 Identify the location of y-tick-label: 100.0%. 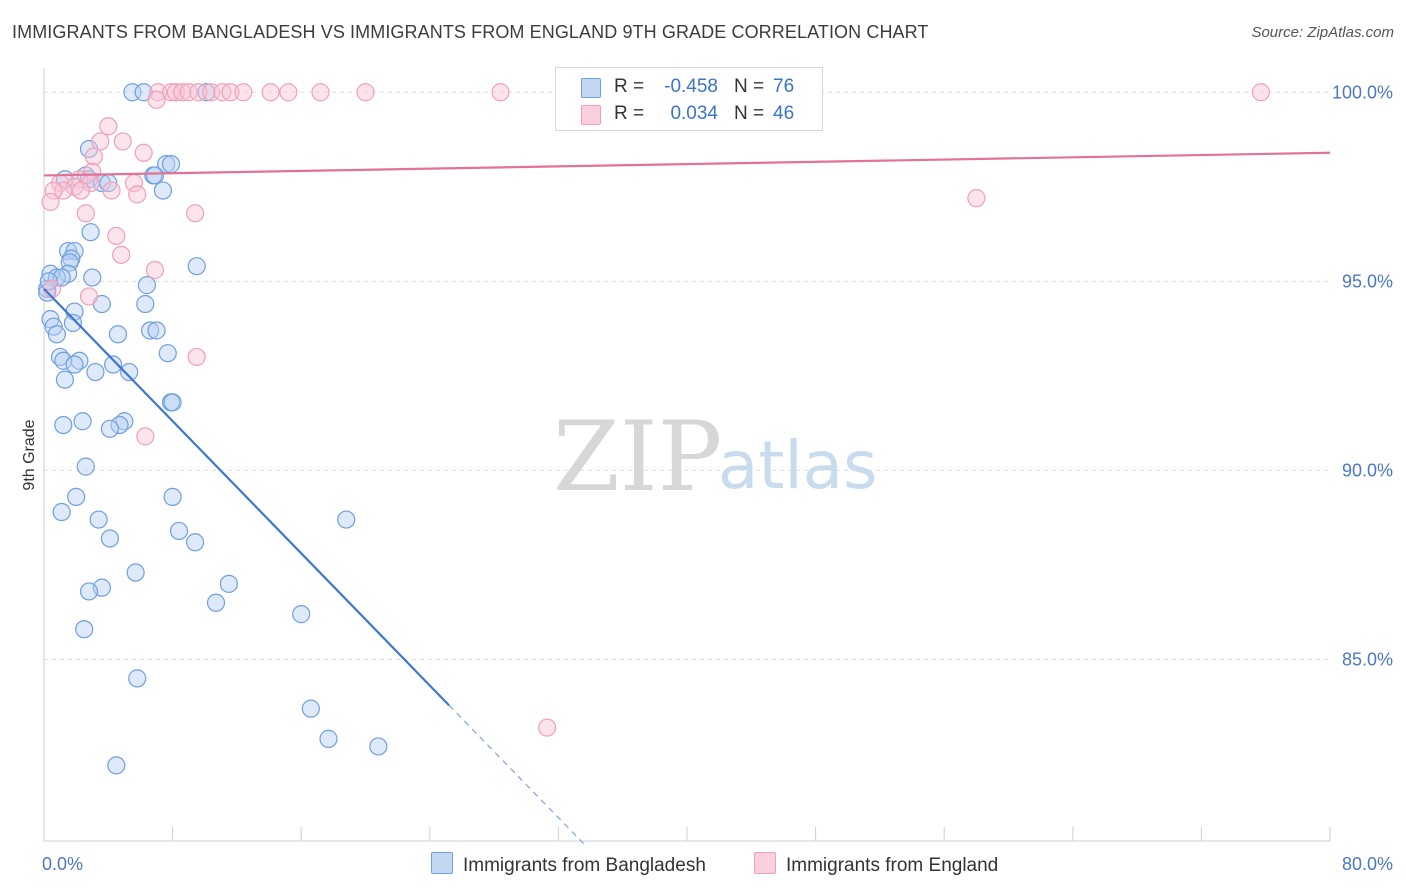
(1362, 92).